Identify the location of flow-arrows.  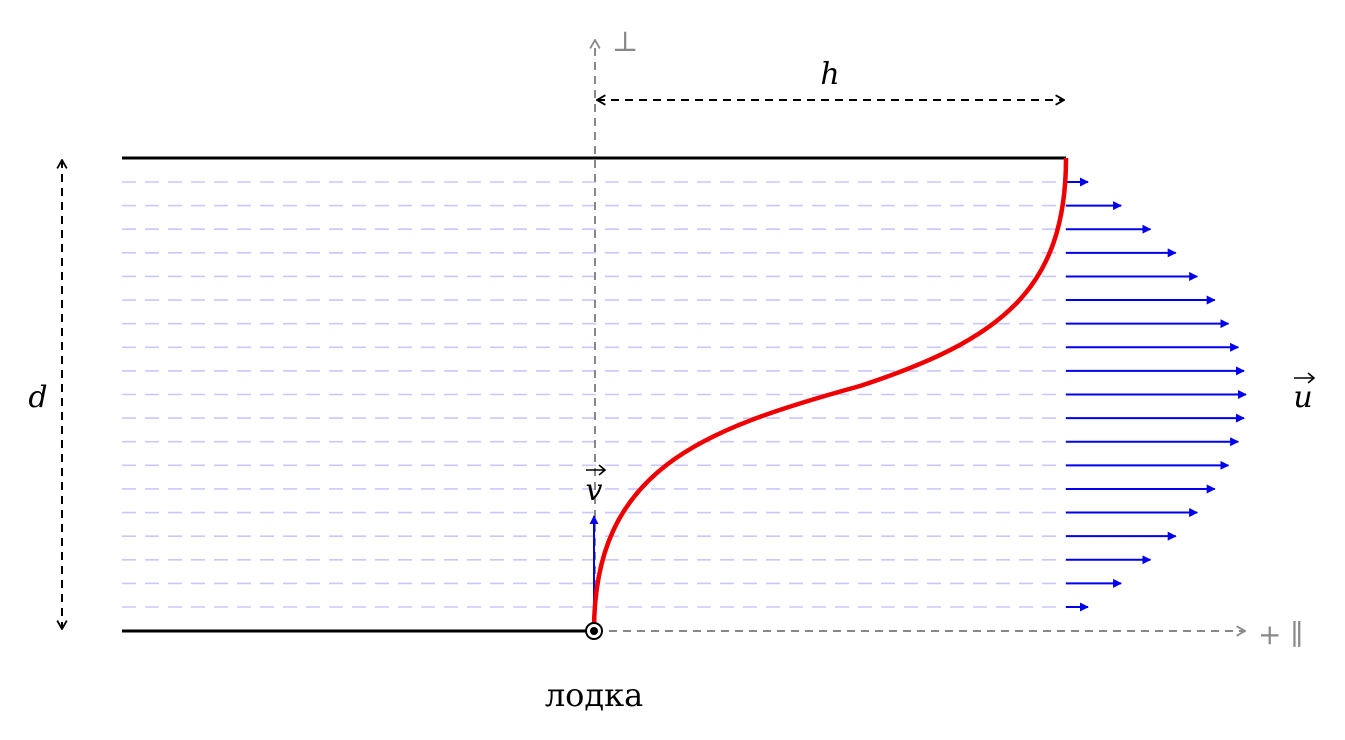
(1156, 394).